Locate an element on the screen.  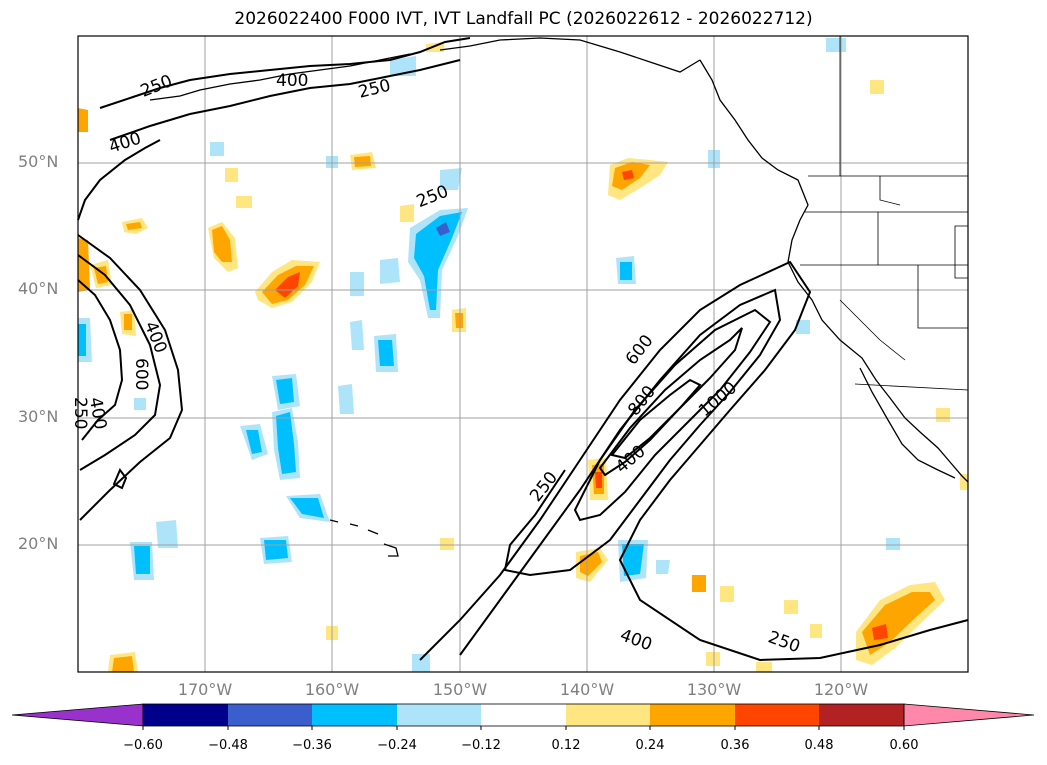
colorbar-extend-high is located at coordinates (969, 715).